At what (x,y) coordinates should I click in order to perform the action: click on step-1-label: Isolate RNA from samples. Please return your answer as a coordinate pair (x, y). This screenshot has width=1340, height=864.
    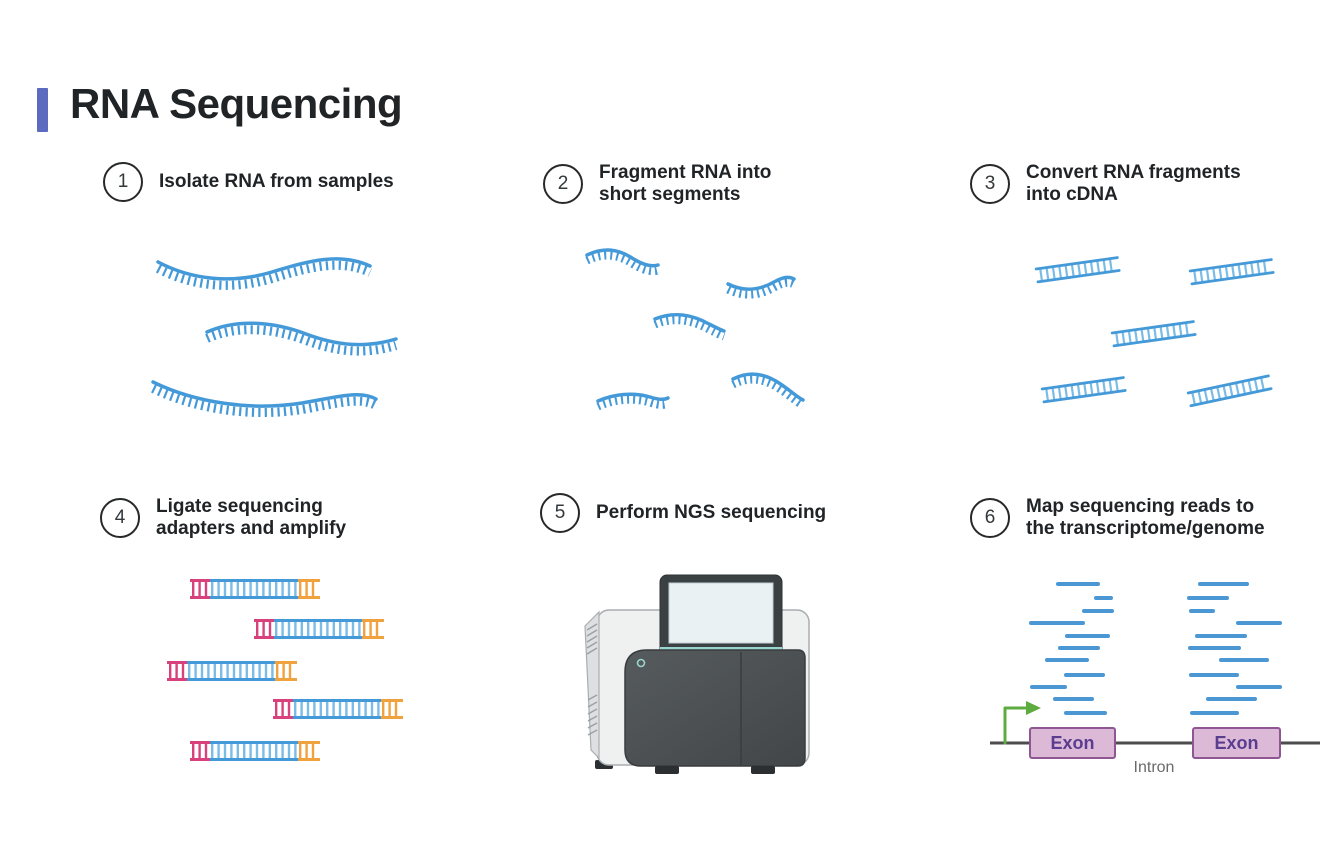
    Looking at the image, I should click on (276, 181).